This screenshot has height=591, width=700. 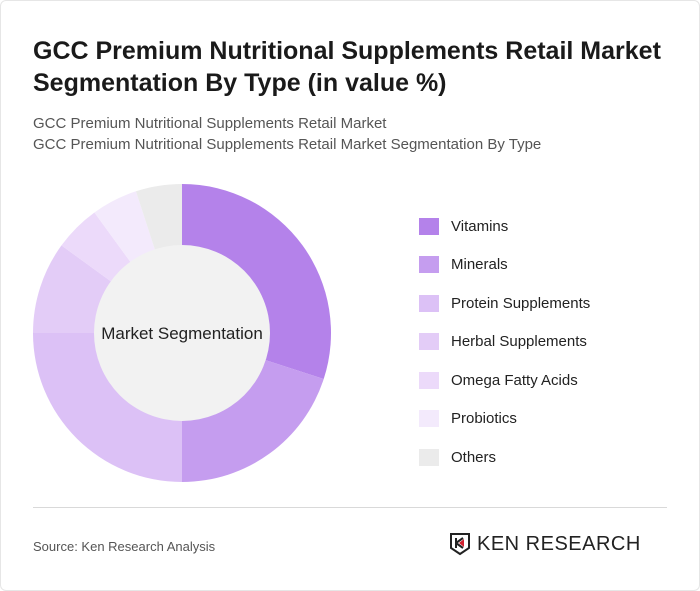 What do you see at coordinates (480, 226) in the screenshot?
I see `legend-label: Vitamins` at bounding box center [480, 226].